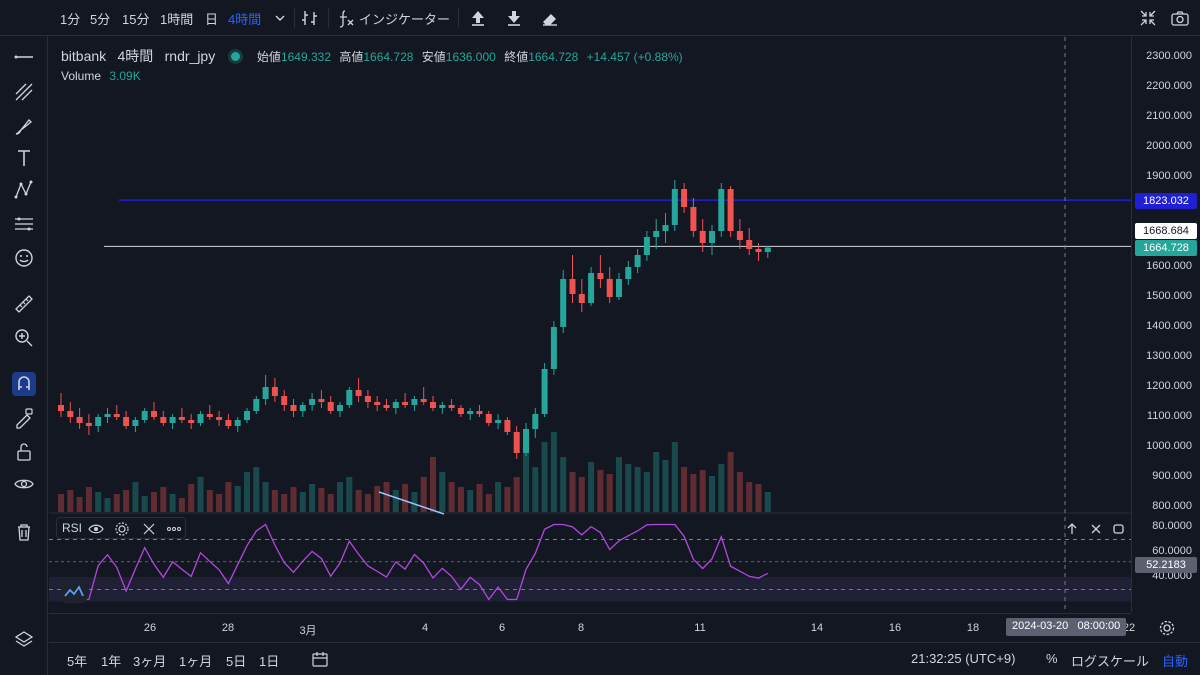 The image size is (1200, 675). I want to click on trash-icon, so click(24, 532).